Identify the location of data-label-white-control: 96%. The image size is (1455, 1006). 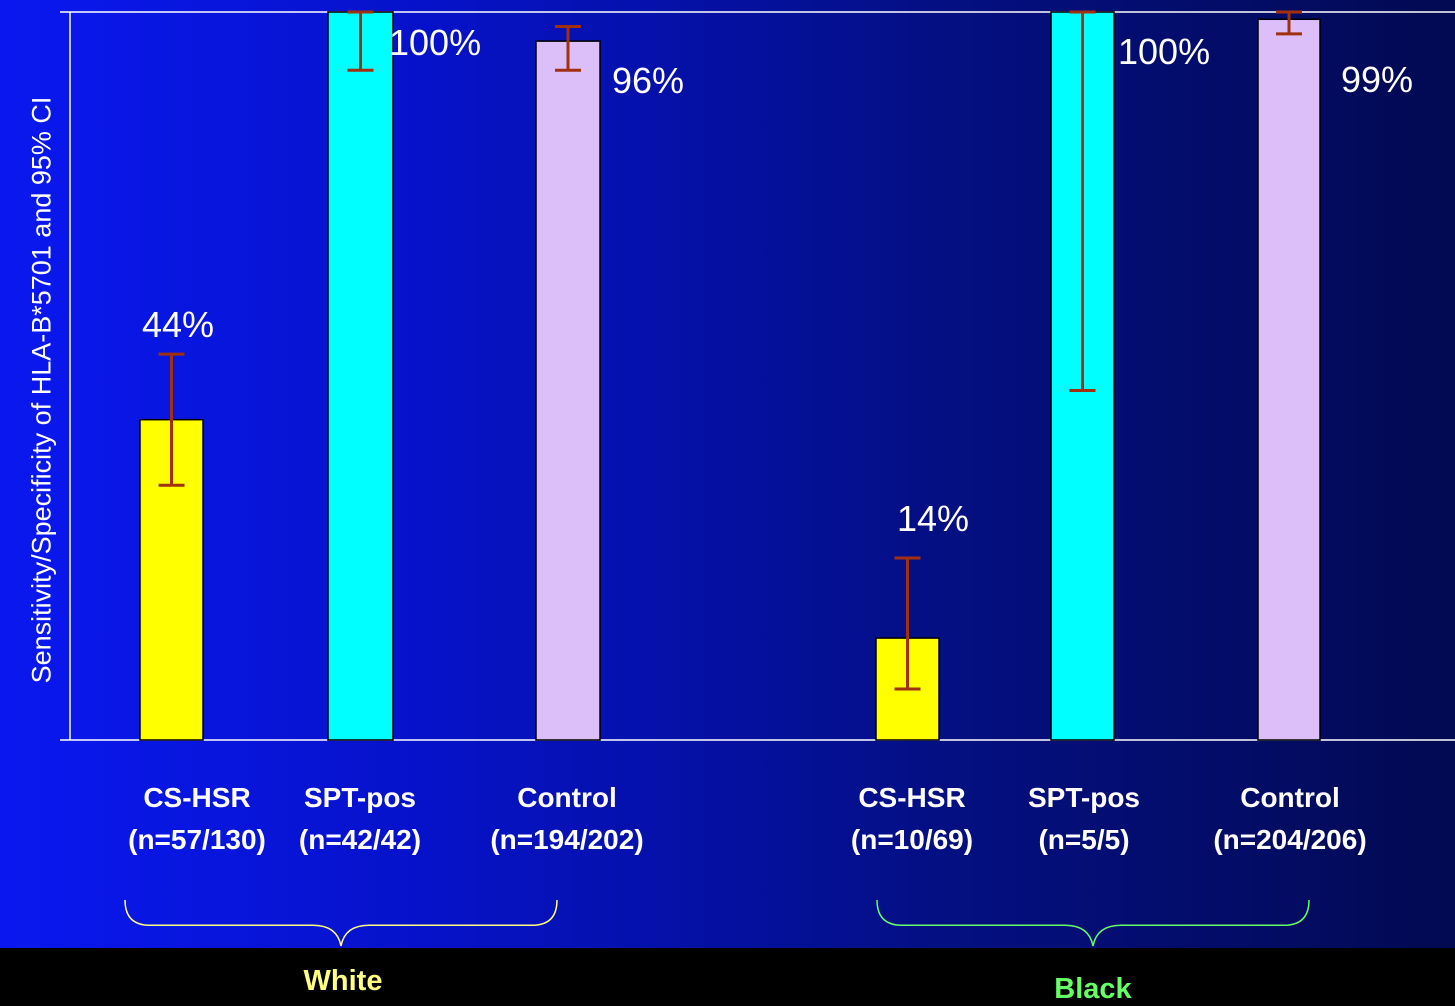
(648, 80).